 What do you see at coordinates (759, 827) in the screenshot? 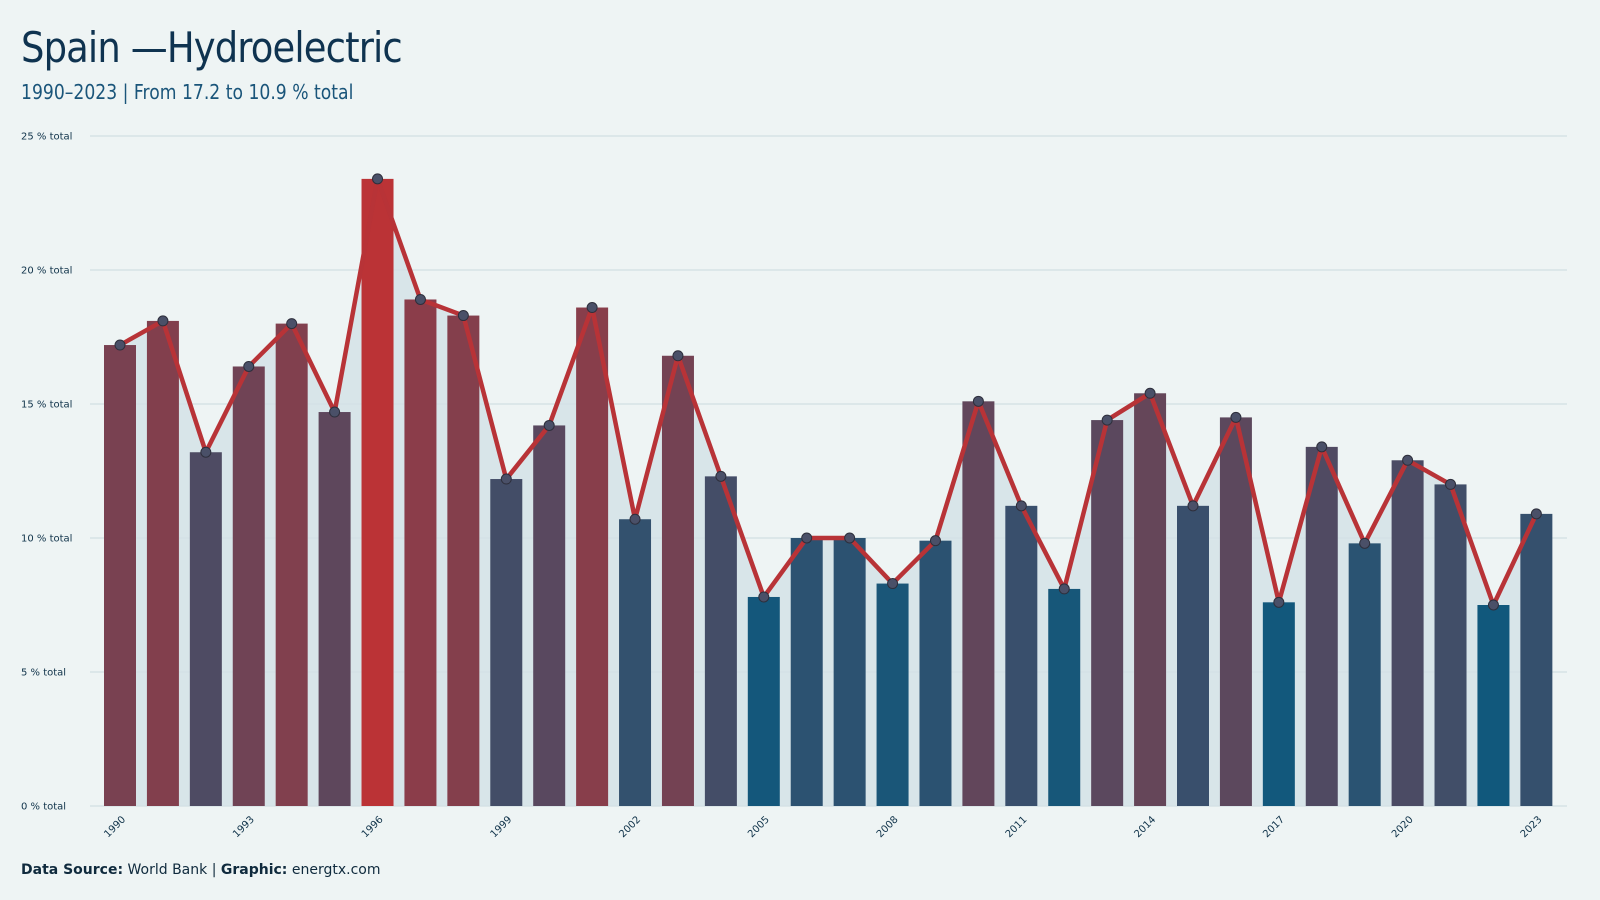
I see `x-tick-label: 2005` at bounding box center [759, 827].